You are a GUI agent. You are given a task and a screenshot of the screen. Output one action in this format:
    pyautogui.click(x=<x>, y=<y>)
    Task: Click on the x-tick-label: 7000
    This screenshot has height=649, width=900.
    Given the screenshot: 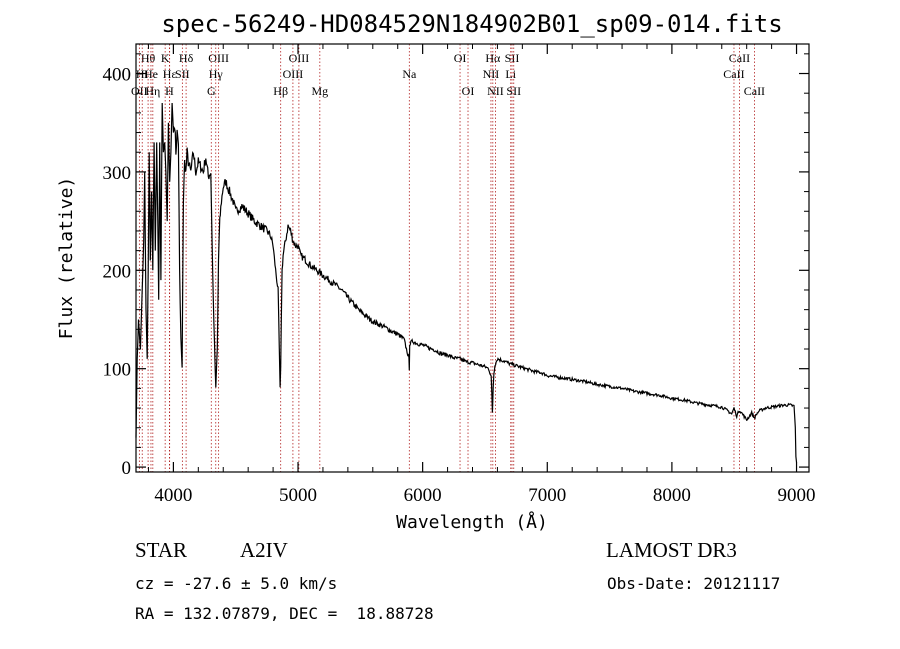 What is the action you would take?
    pyautogui.click(x=547, y=495)
    